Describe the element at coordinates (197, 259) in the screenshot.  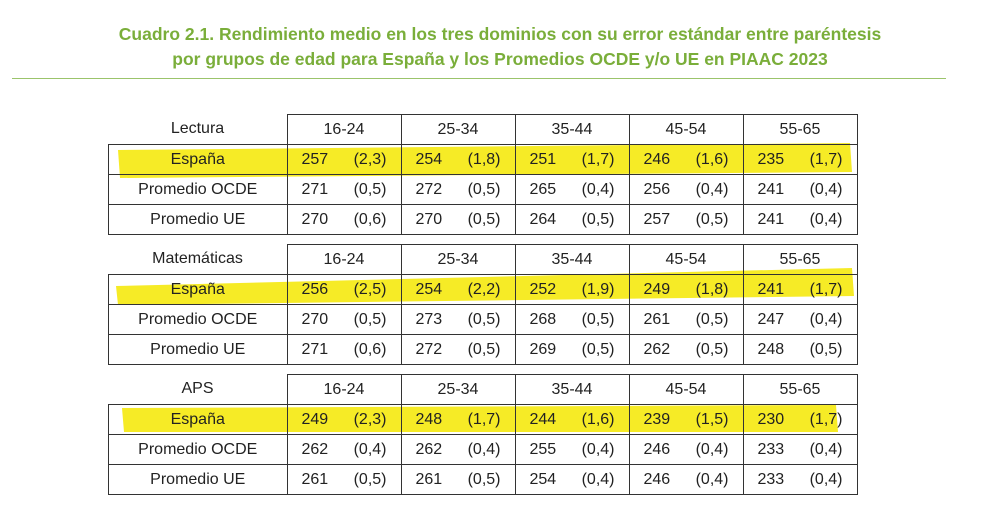
I see `domain-name: Matemáticas` at that location.